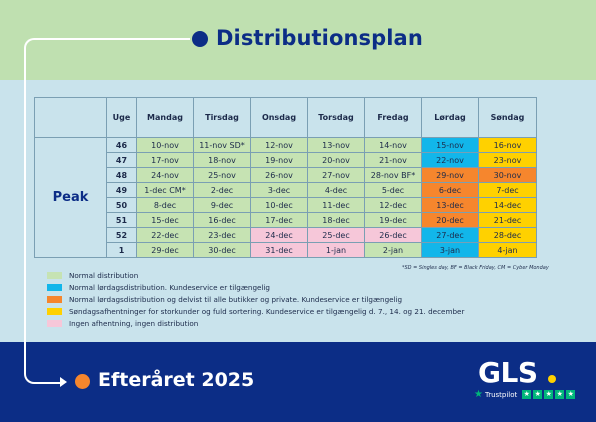  What do you see at coordinates (200, 39) in the screenshot?
I see `title-bullet-dot` at bounding box center [200, 39].